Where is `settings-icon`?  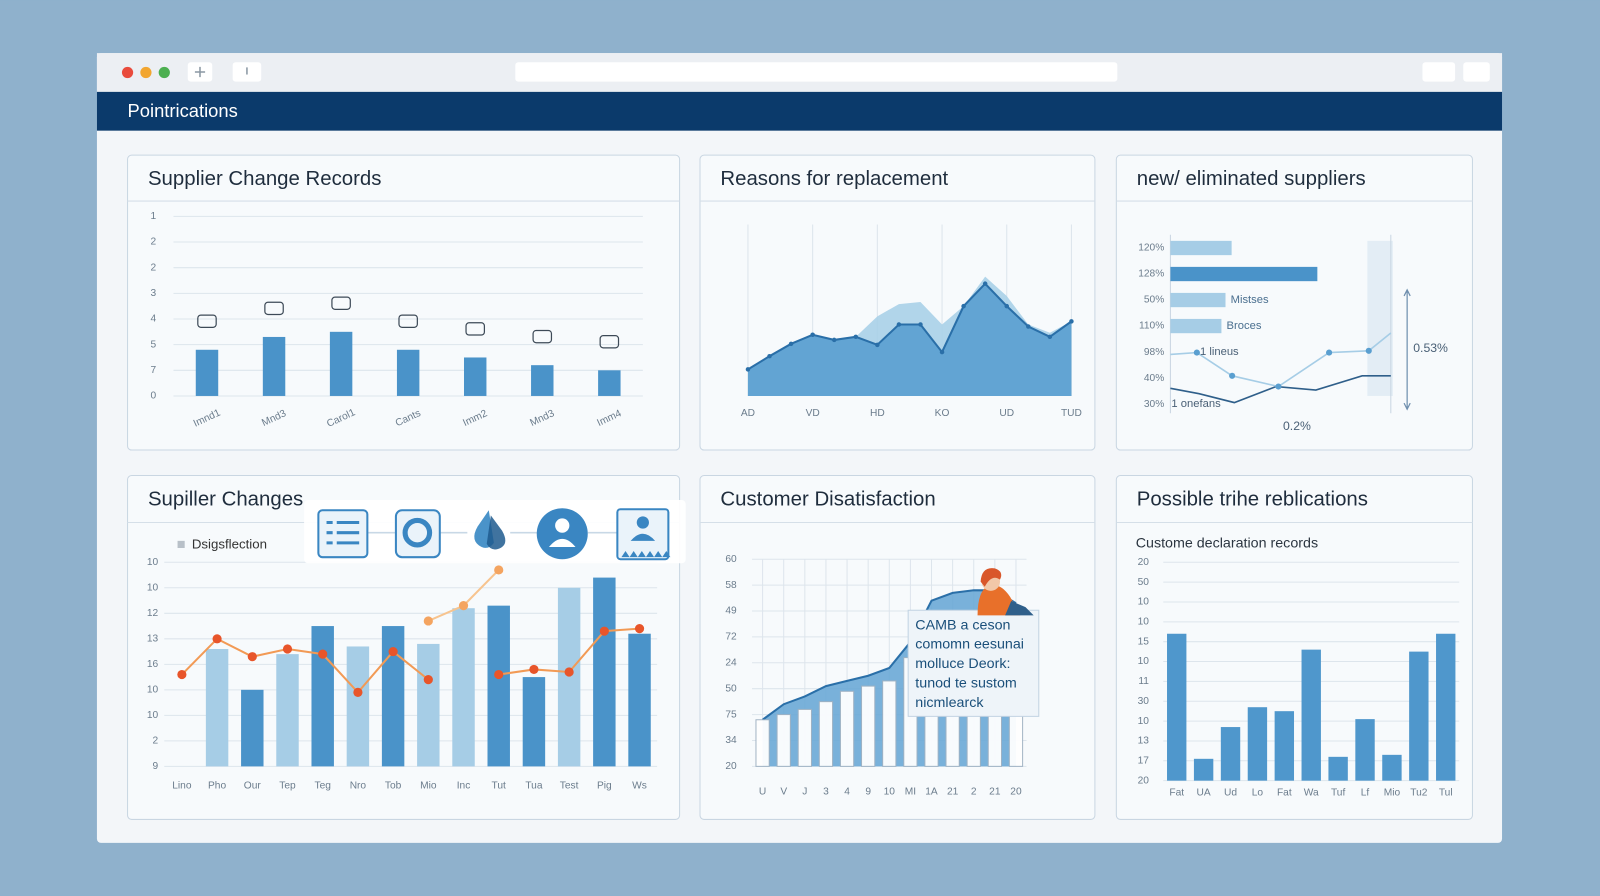
settings-icon is located at coordinates (417, 534).